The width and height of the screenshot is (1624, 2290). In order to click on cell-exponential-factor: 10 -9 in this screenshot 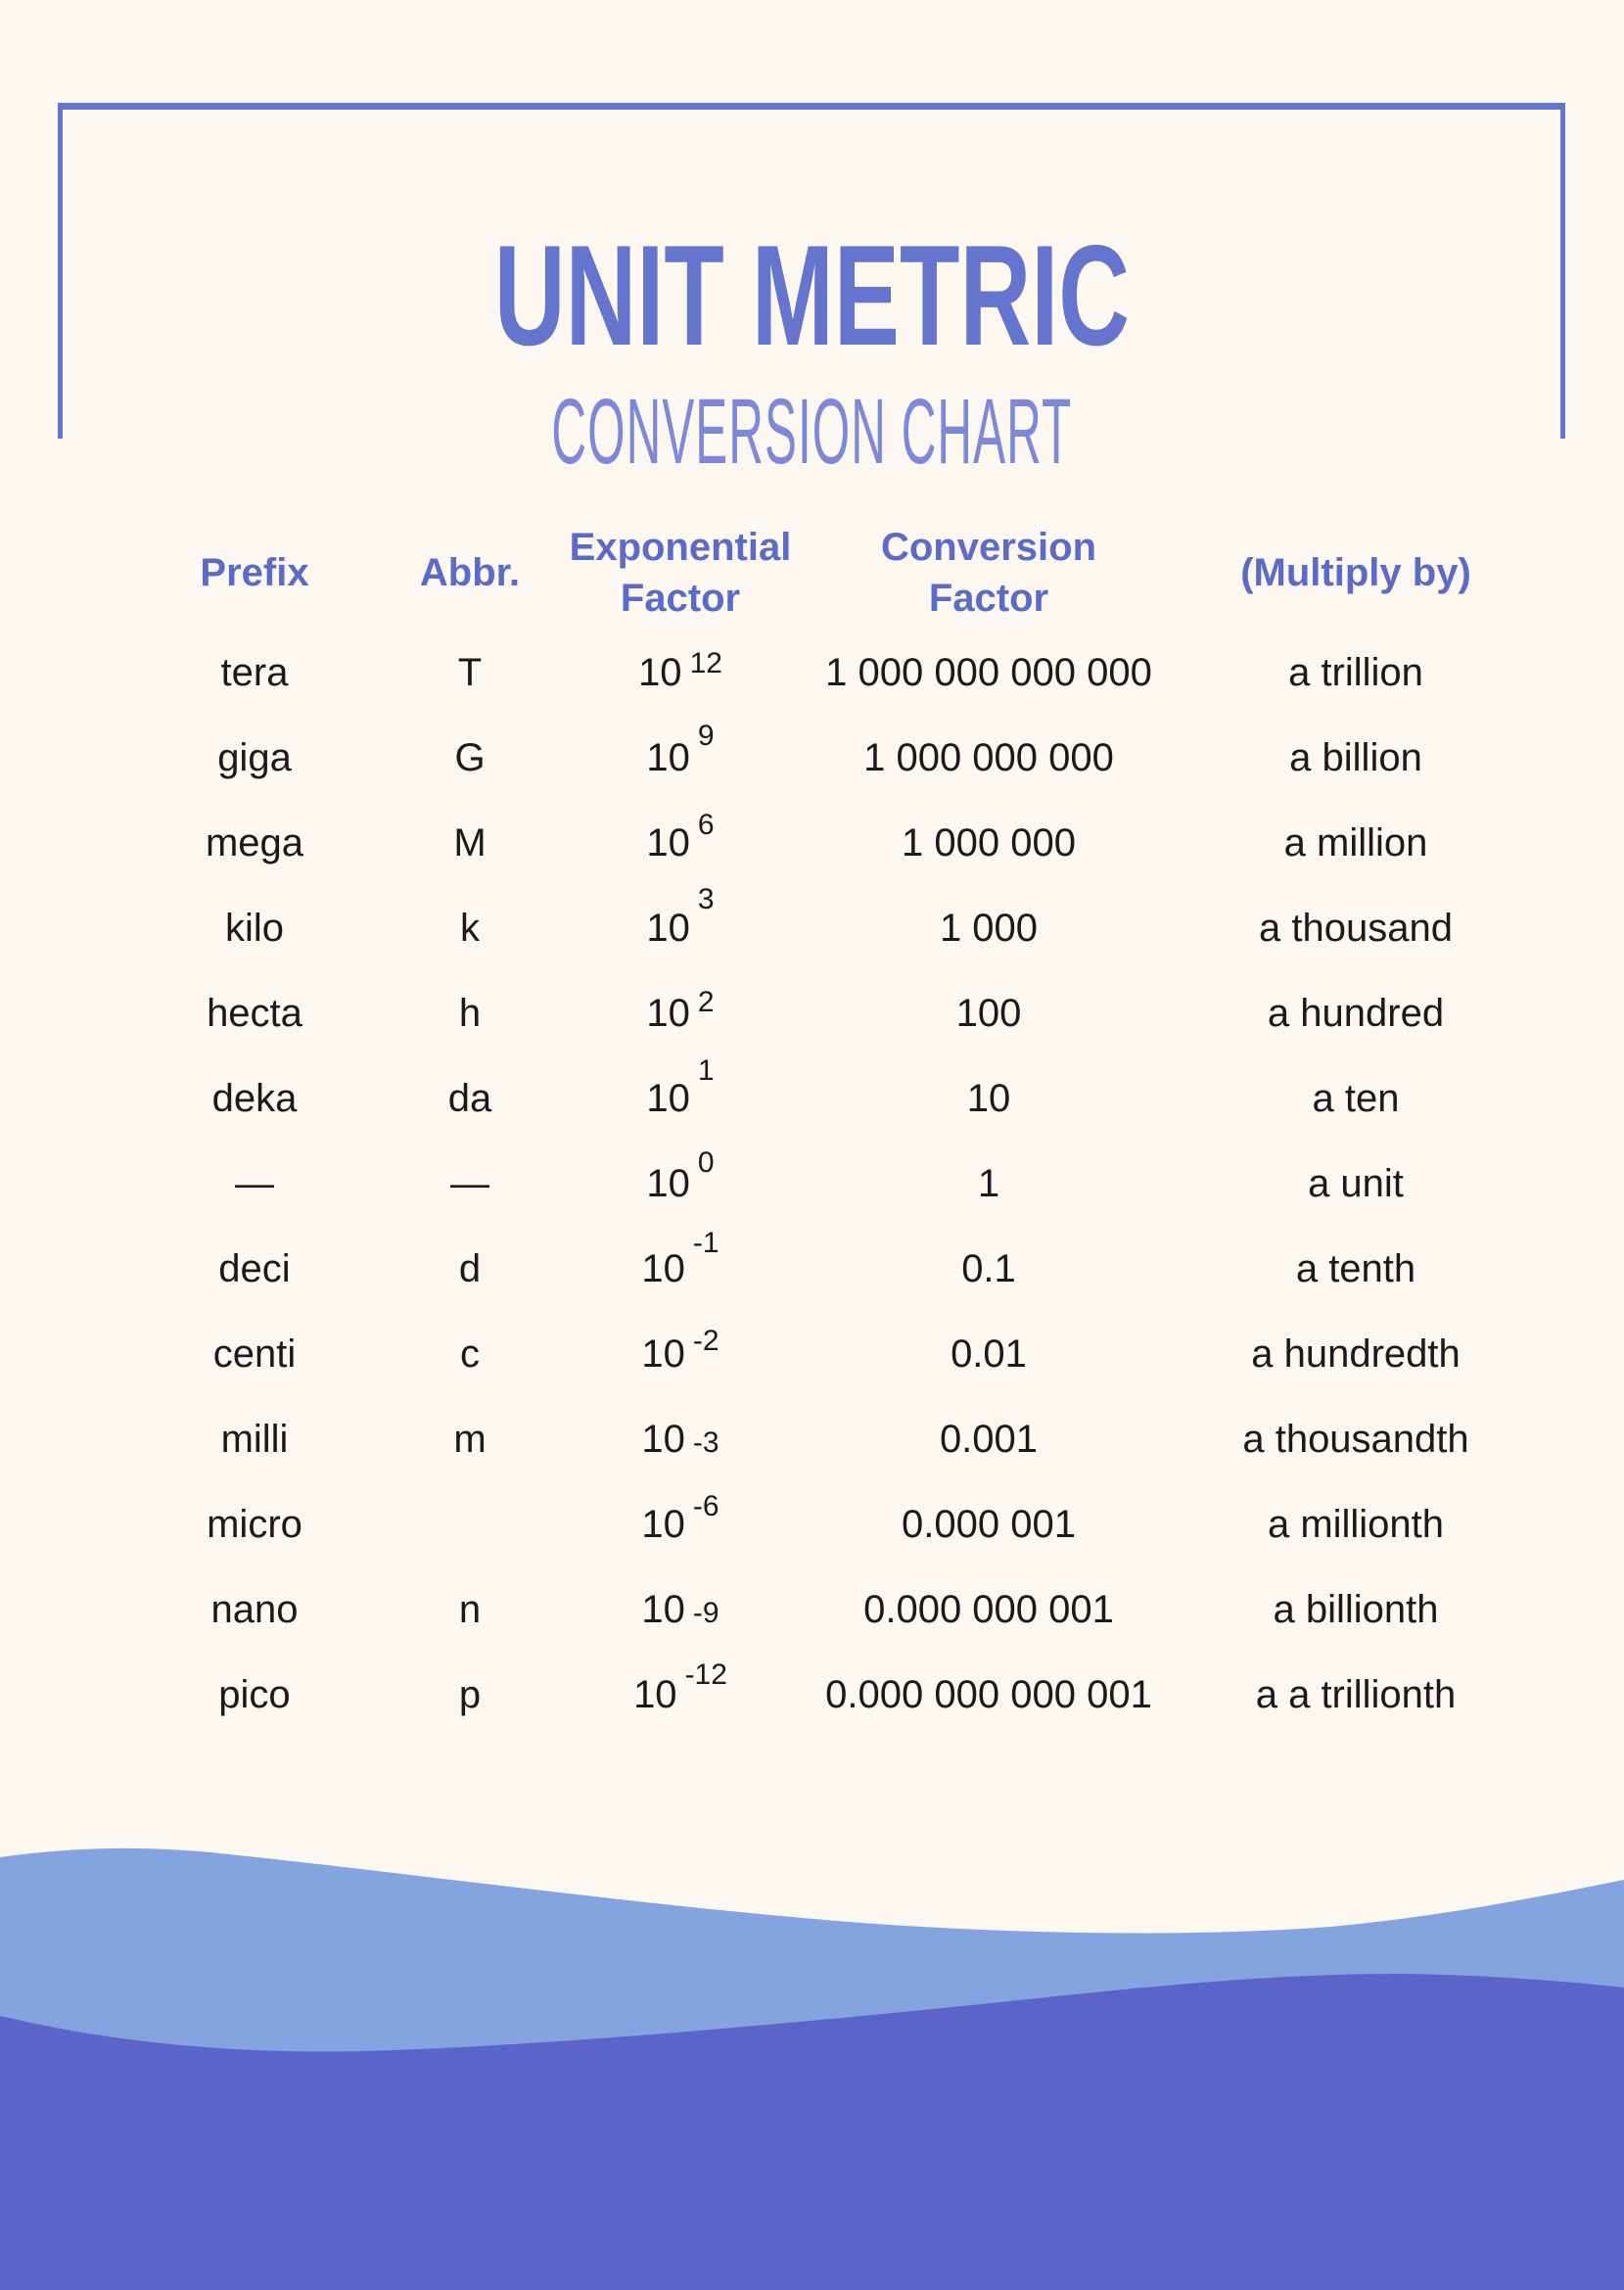, I will do `click(680, 1609)`.